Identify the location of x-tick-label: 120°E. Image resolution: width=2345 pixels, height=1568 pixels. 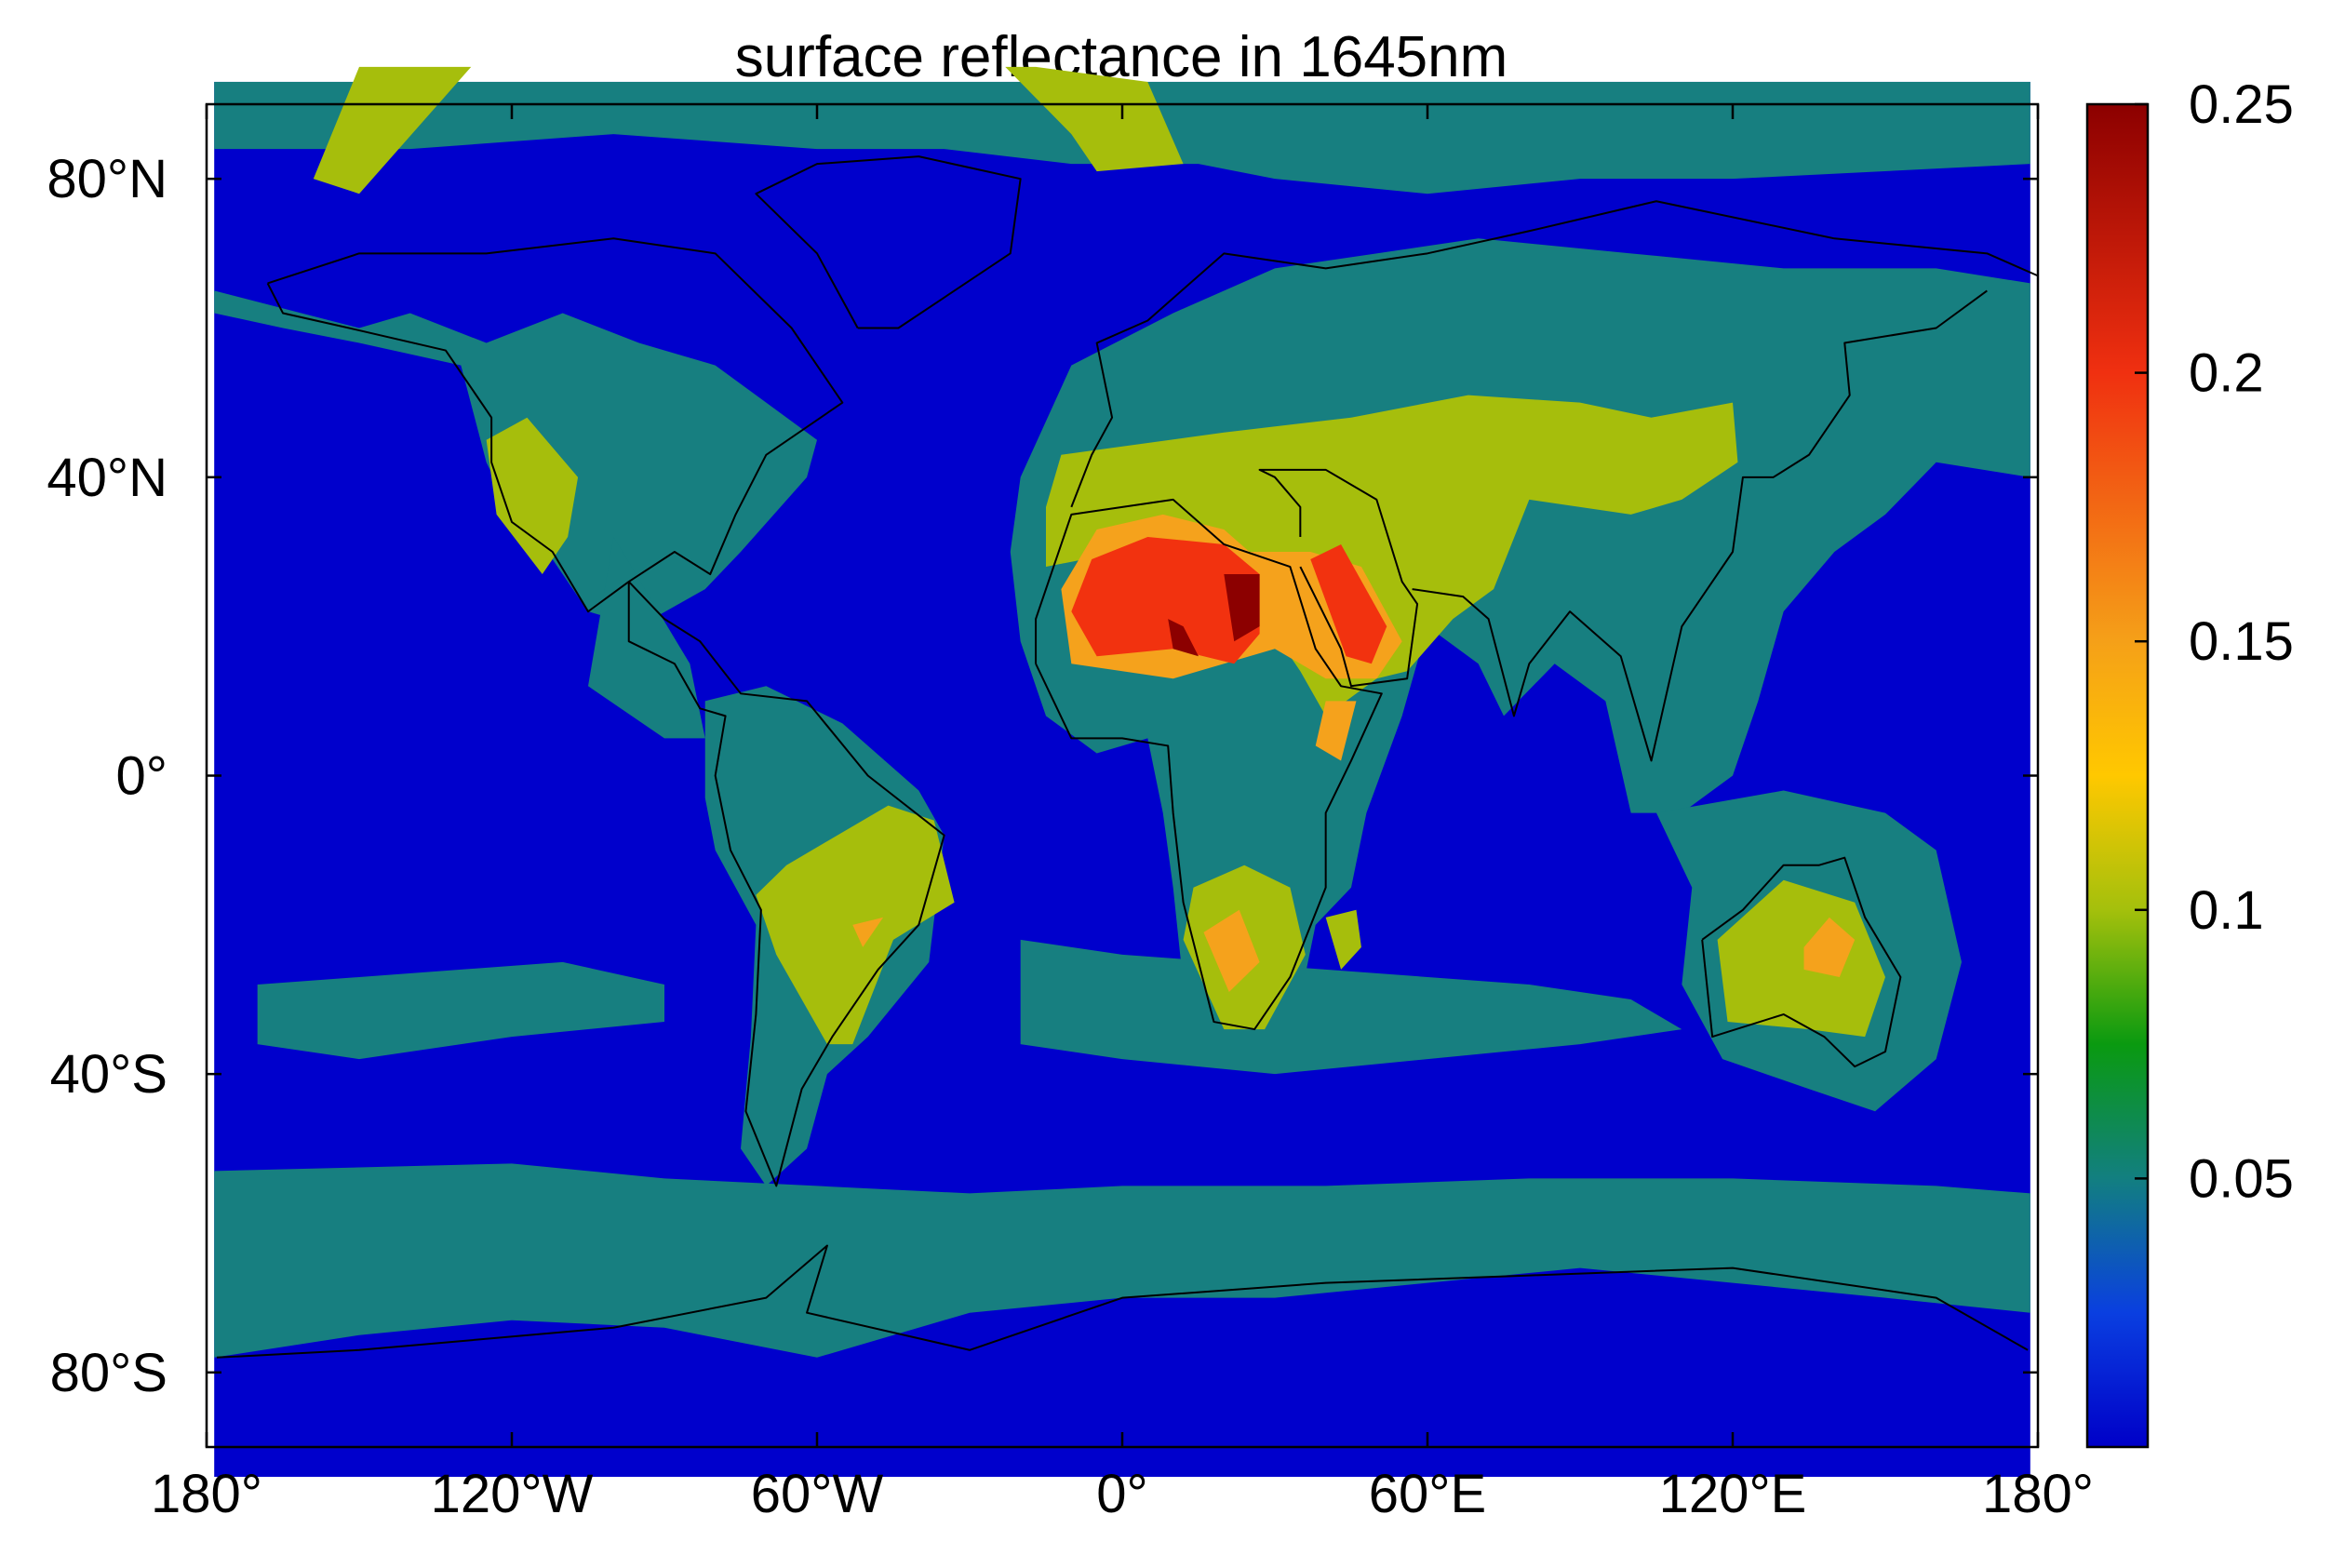
(1733, 1494).